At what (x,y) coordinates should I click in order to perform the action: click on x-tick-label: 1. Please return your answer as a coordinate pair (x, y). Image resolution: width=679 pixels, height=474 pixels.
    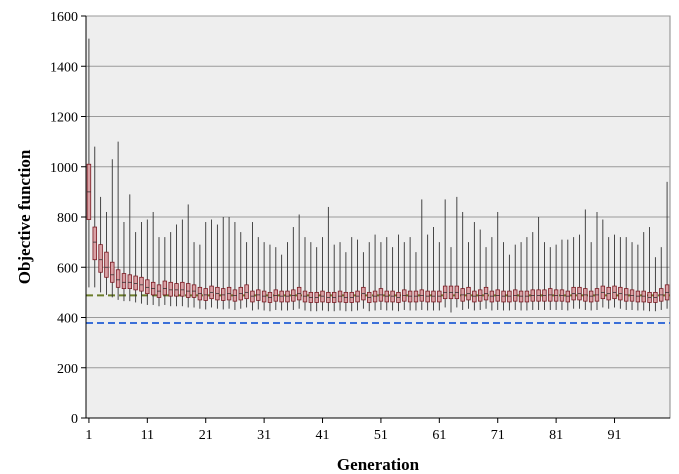
    Looking at the image, I should click on (88, 435).